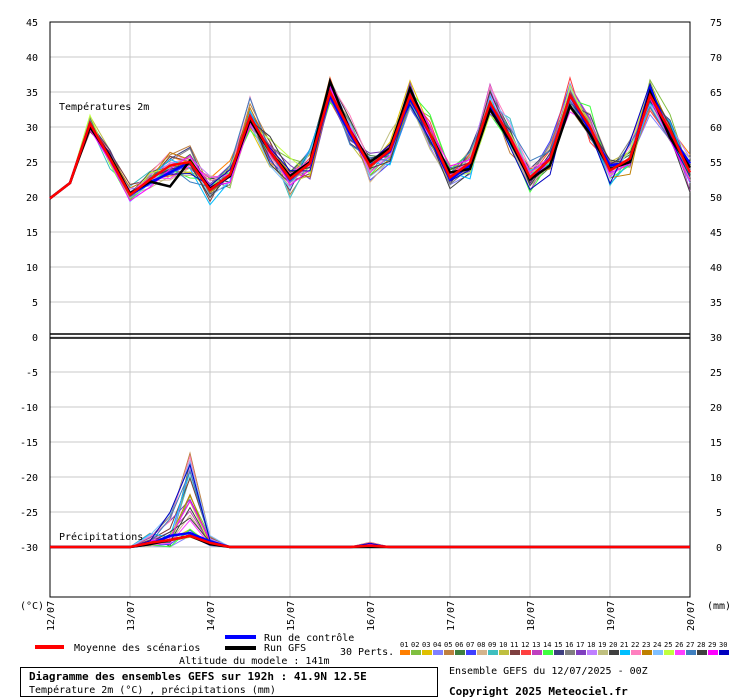 The width and height of the screenshot is (740, 700). Describe the element at coordinates (101, 537) in the screenshot. I see `precipitation-panel-label: Précipitations` at that location.